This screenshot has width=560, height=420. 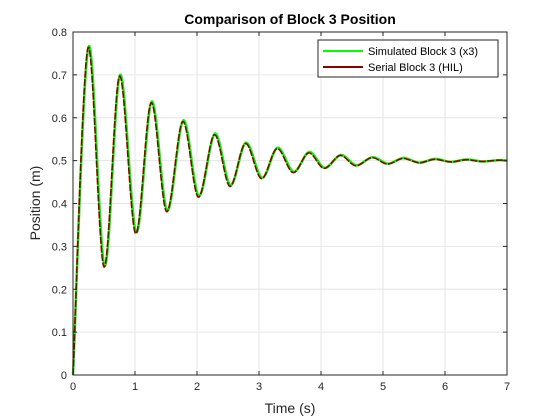 What do you see at coordinates (73, 387) in the screenshot?
I see `x-tick-label: 0` at bounding box center [73, 387].